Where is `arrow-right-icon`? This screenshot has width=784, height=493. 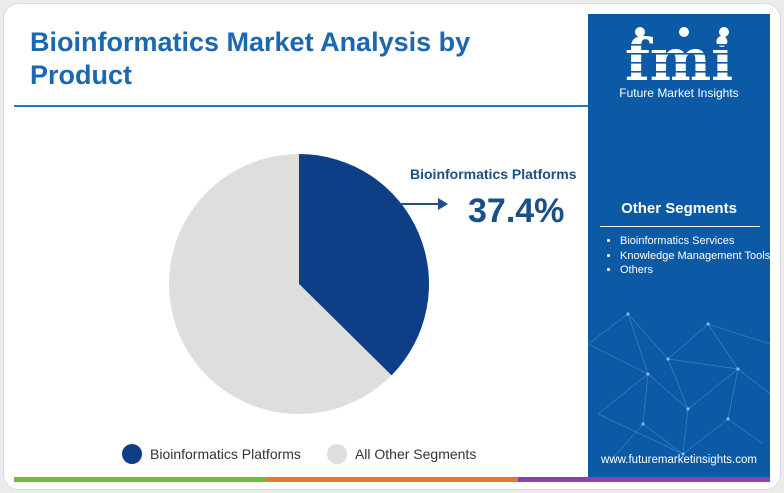 arrow-right-icon is located at coordinates (423, 204).